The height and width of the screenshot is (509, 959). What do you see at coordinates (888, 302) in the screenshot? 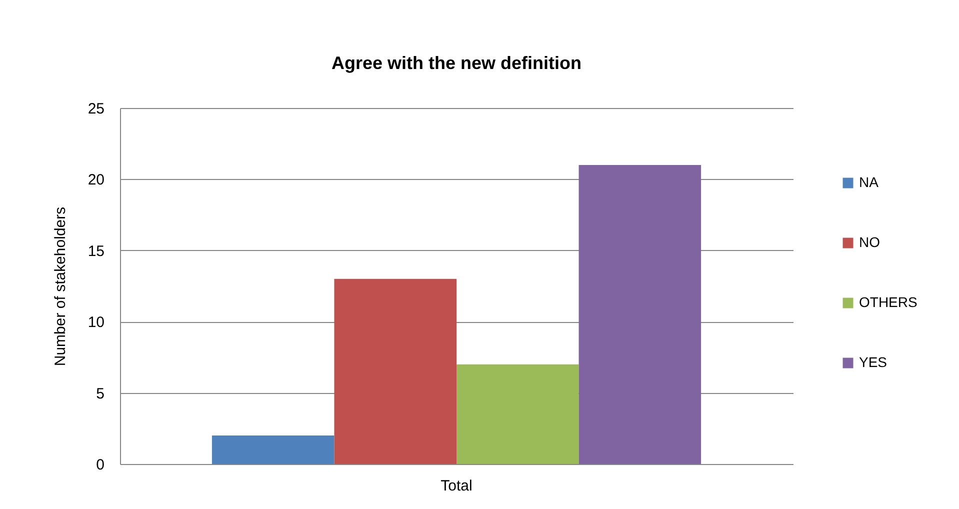
I see `legend-label: OTHERS` at bounding box center [888, 302].